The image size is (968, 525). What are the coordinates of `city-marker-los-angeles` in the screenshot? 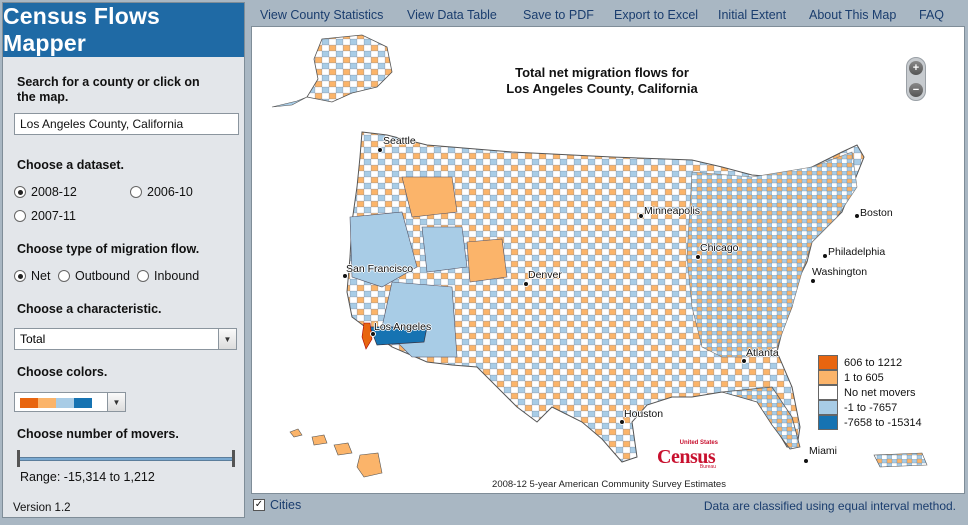 It's located at (373, 334).